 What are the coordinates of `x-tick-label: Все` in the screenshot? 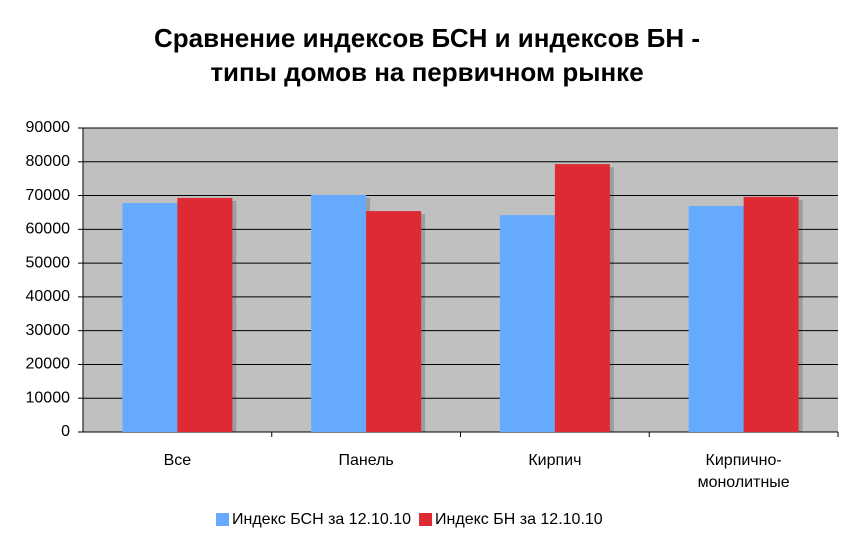 It's located at (178, 460).